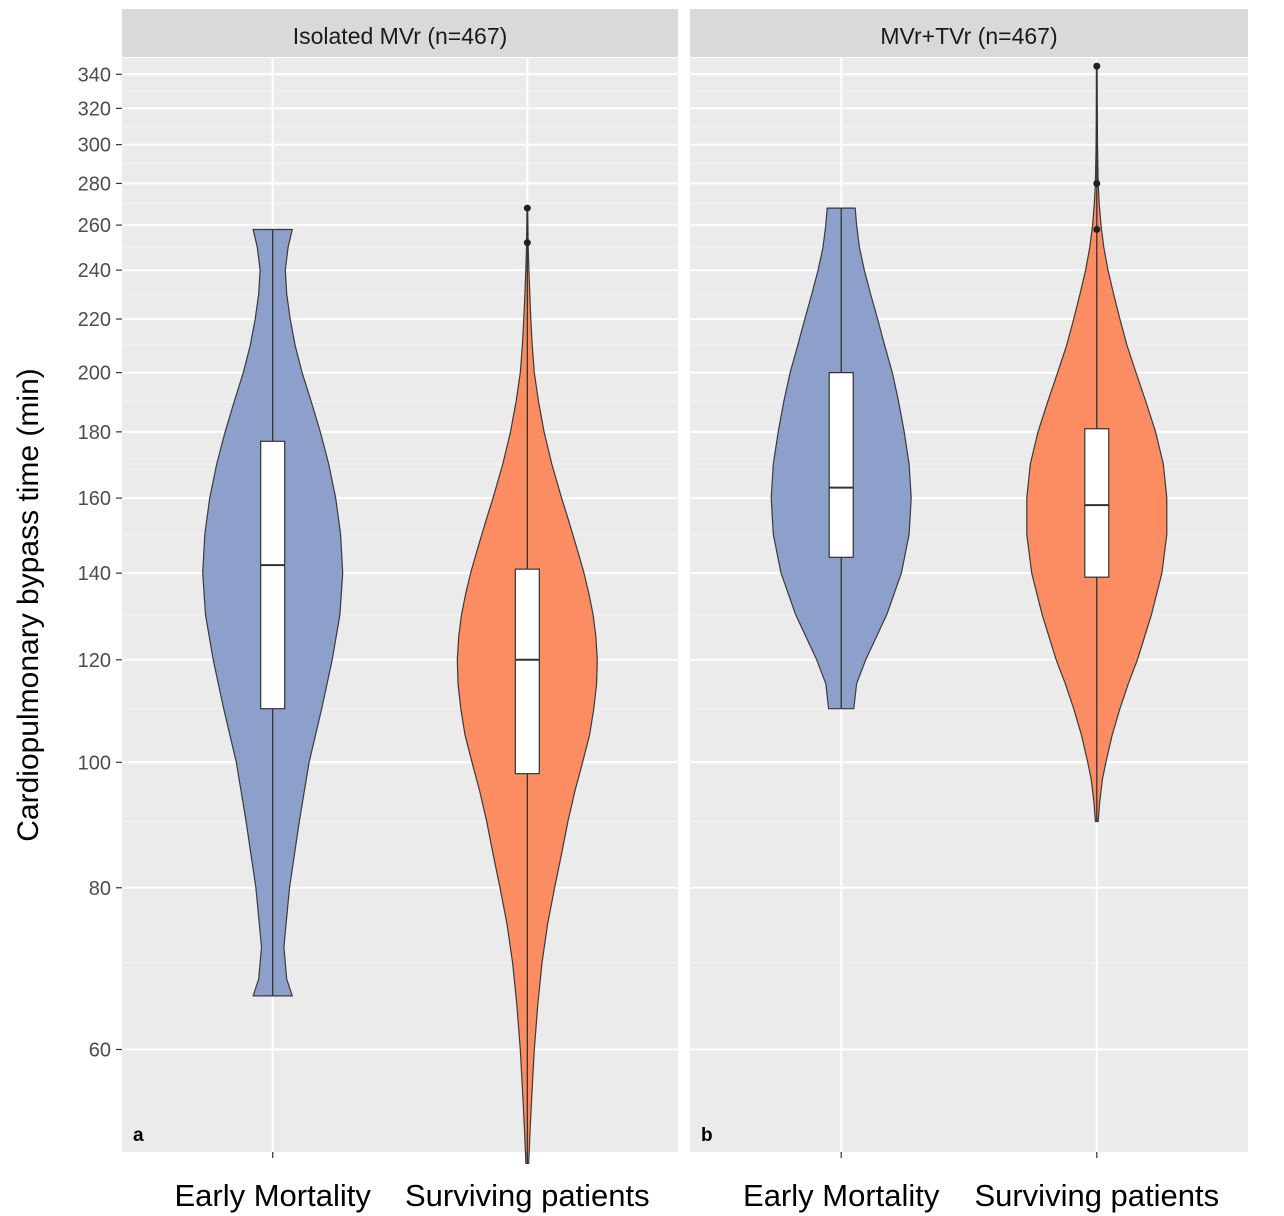 The image size is (1284, 1216). Describe the element at coordinates (94, 499) in the screenshot. I see `y-tick-label: 160` at that location.